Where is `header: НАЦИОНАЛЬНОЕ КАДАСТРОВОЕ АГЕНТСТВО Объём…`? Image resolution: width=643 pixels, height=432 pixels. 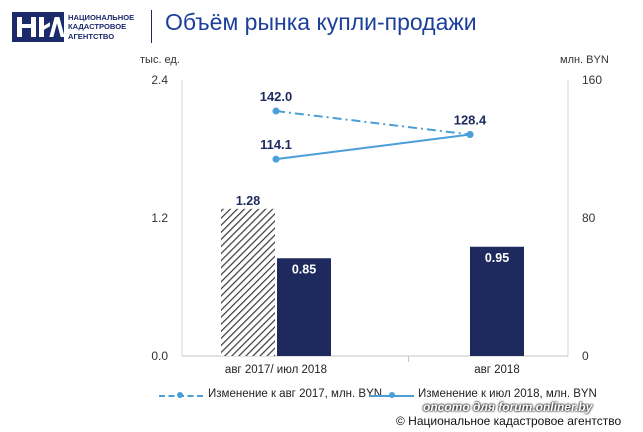 header: НАЦИОНАЛЬНОЕ КАДАСТРОВОЕ АГЕНТСТВО Объём… is located at coordinates (321, 24).